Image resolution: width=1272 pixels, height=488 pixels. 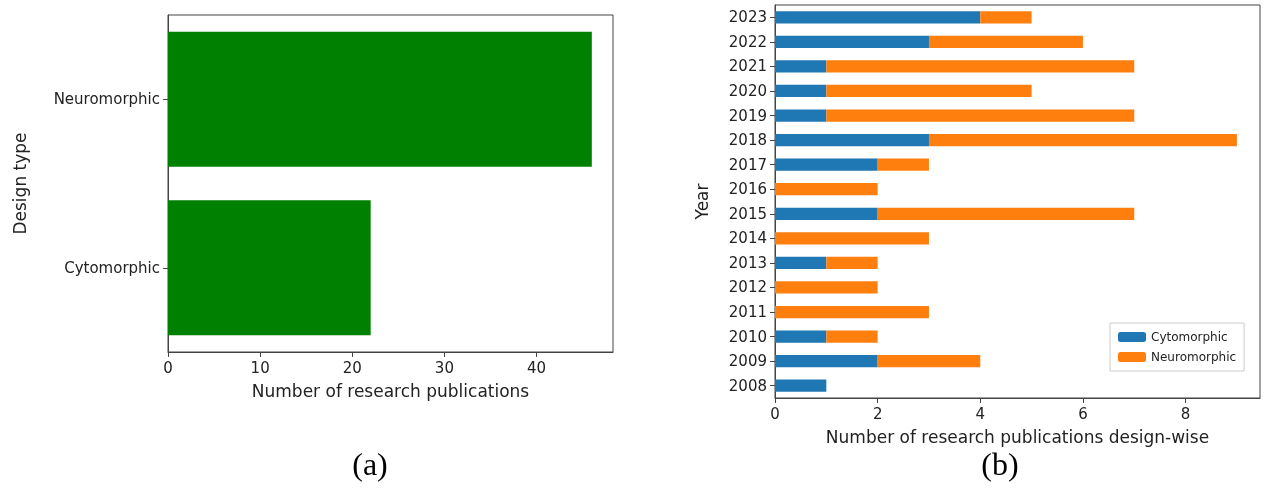 What do you see at coordinates (747, 262) in the screenshot?
I see `y-tick-label: 2013` at bounding box center [747, 262].